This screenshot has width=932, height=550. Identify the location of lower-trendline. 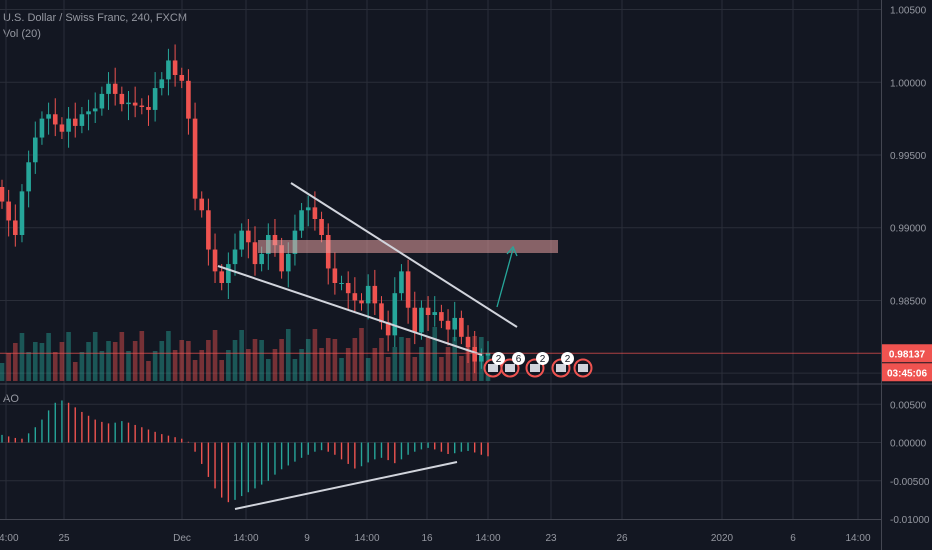
(350, 310).